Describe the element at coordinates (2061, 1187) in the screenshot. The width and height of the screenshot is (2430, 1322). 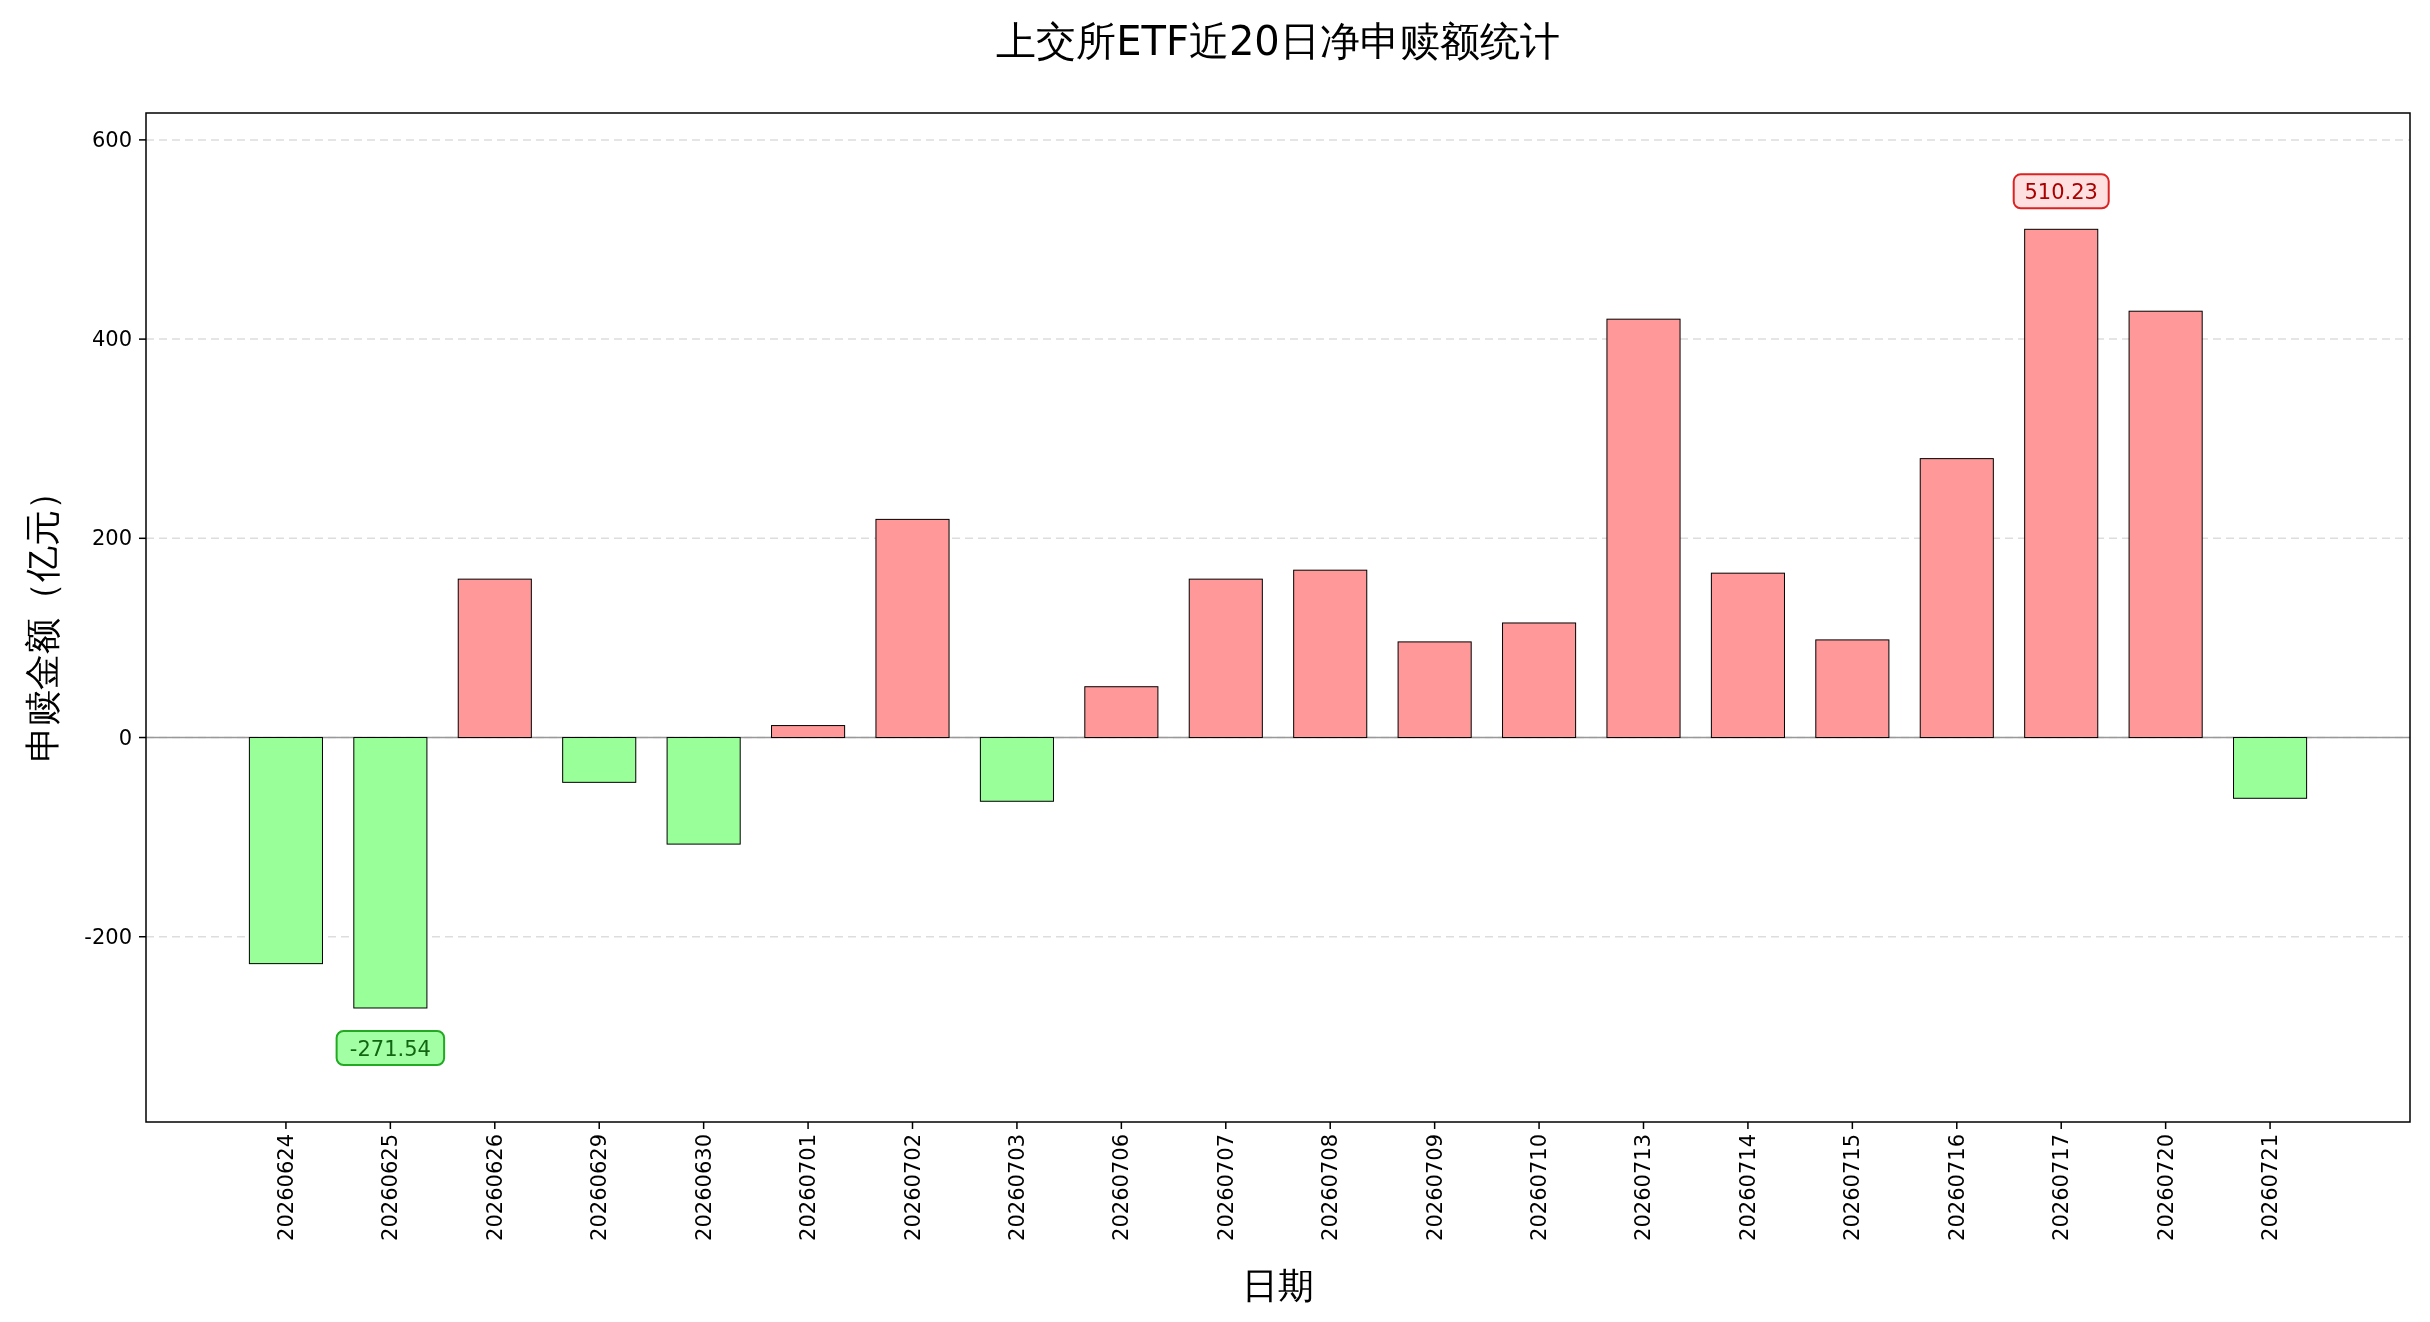
I see `x-tick-label: 20260717` at that location.